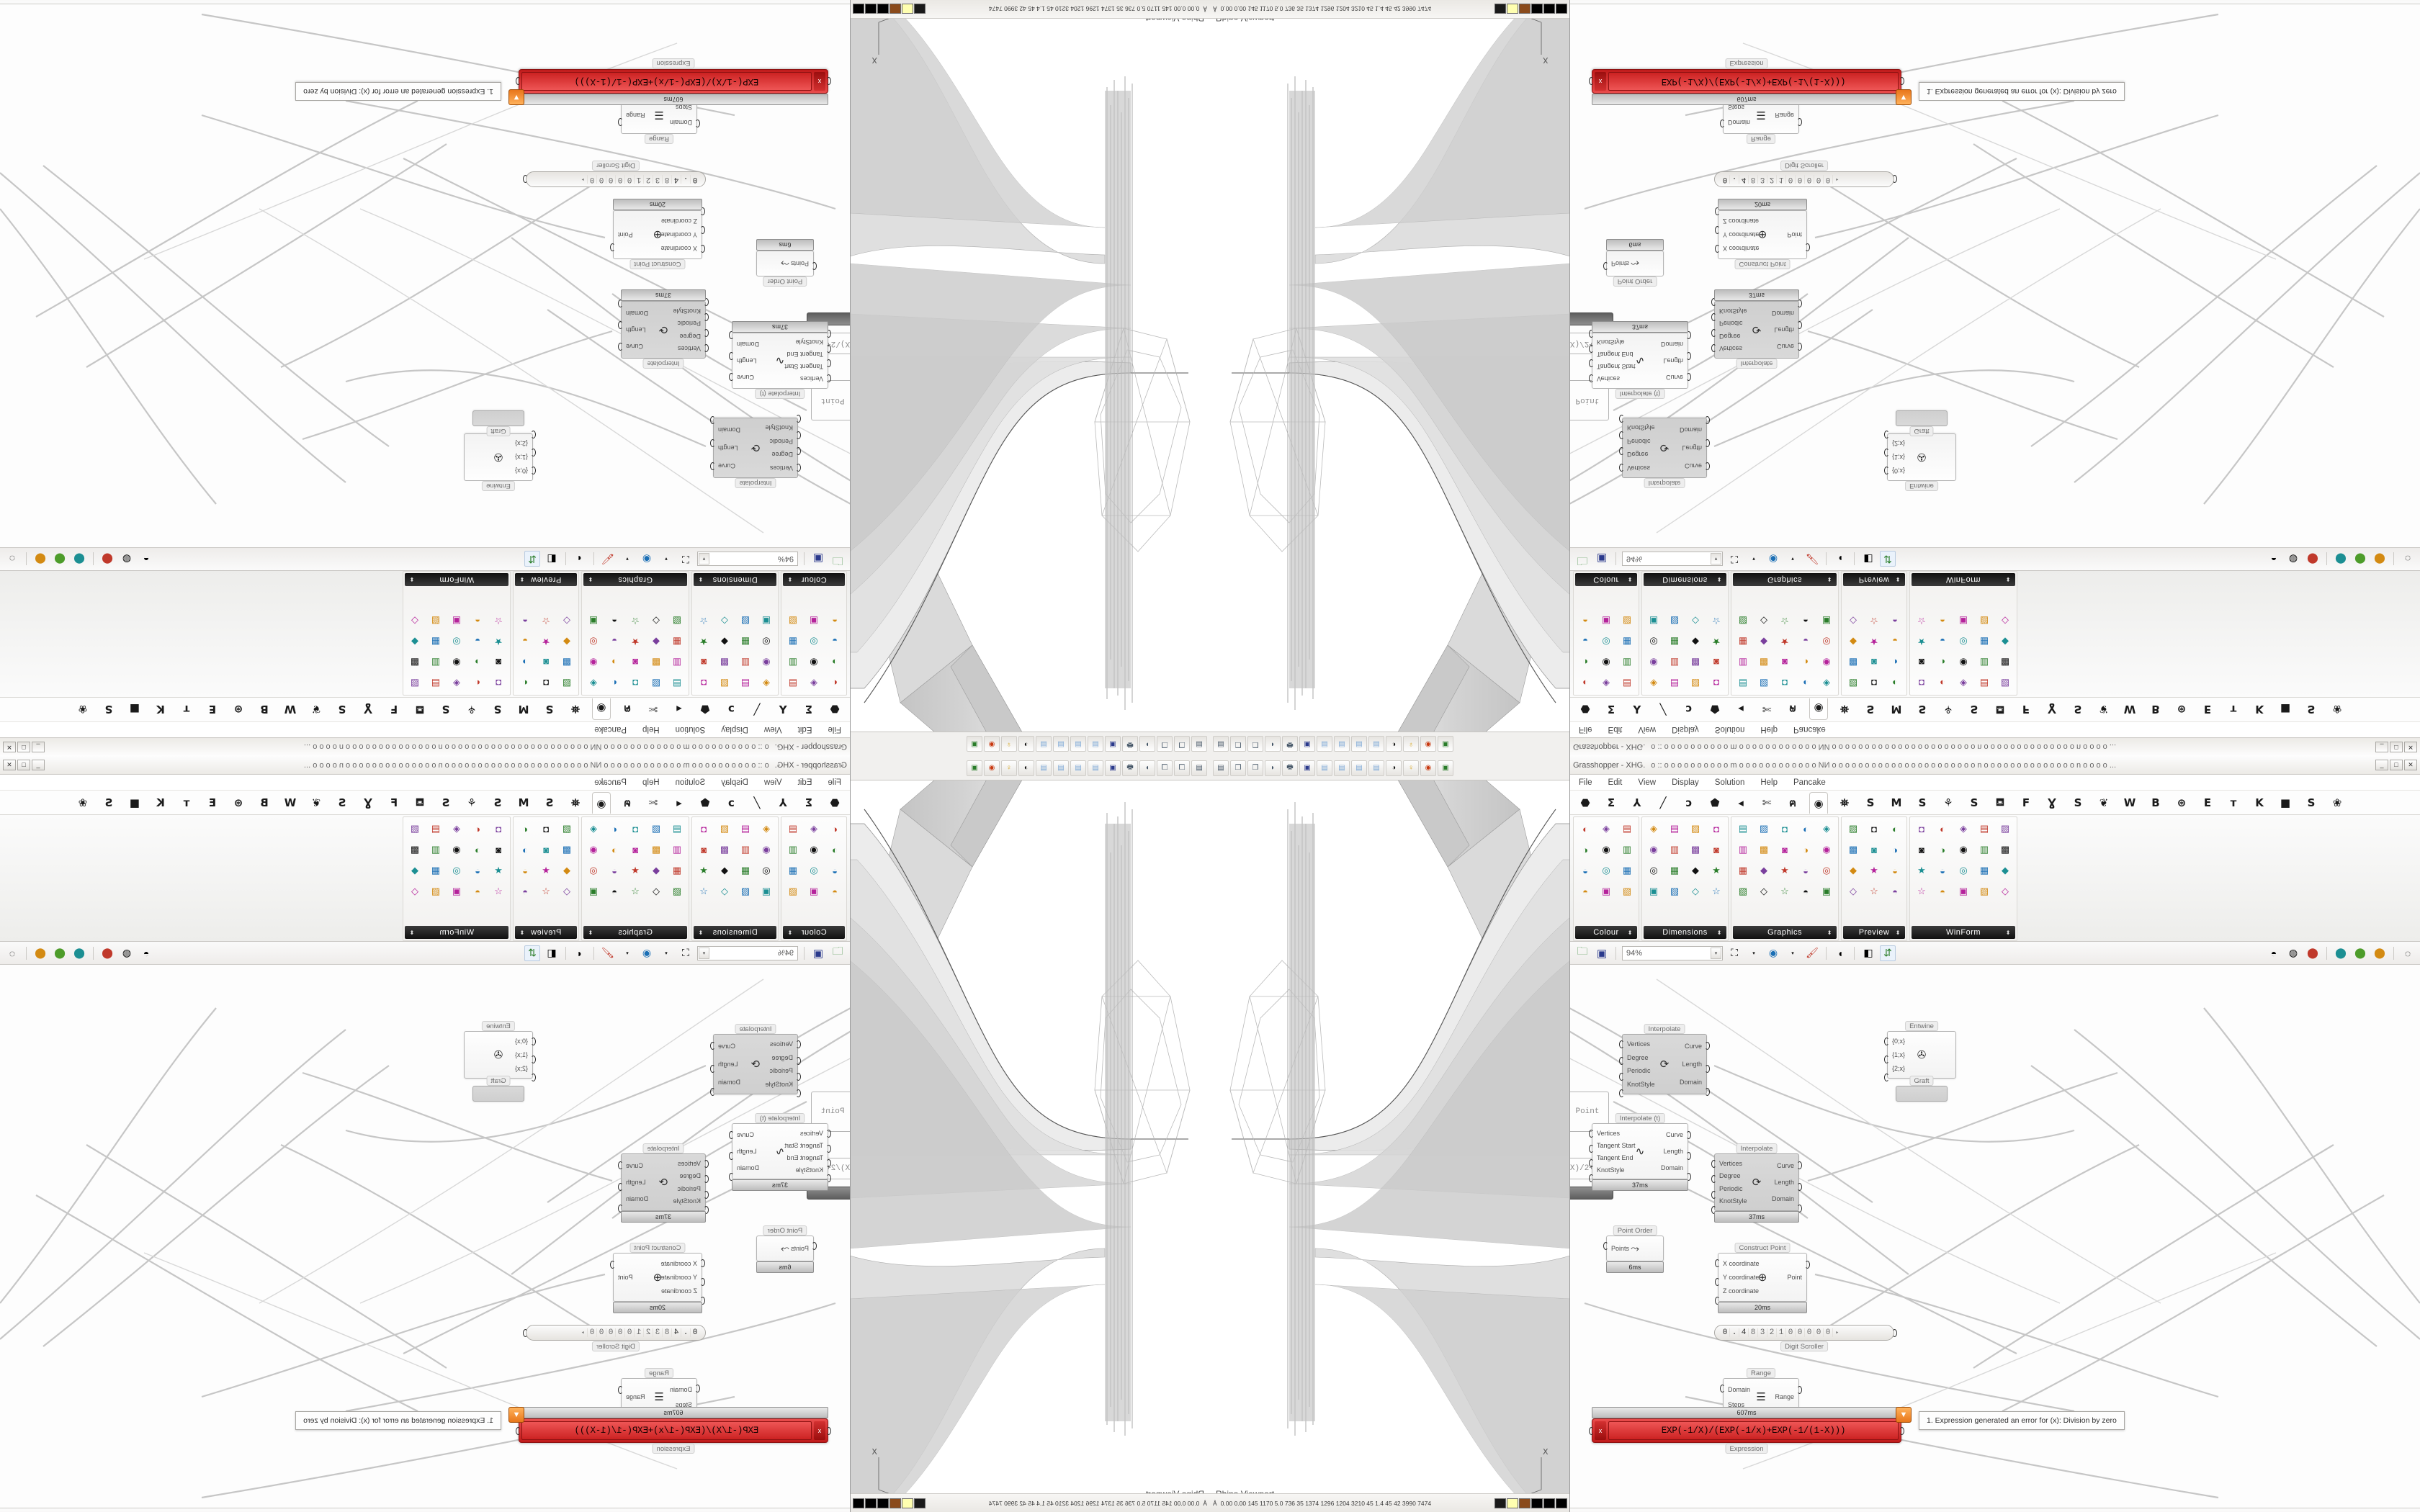 The height and width of the screenshot is (1512, 2420). I want to click on stripes-icon: ◒, so click(1942, 641).